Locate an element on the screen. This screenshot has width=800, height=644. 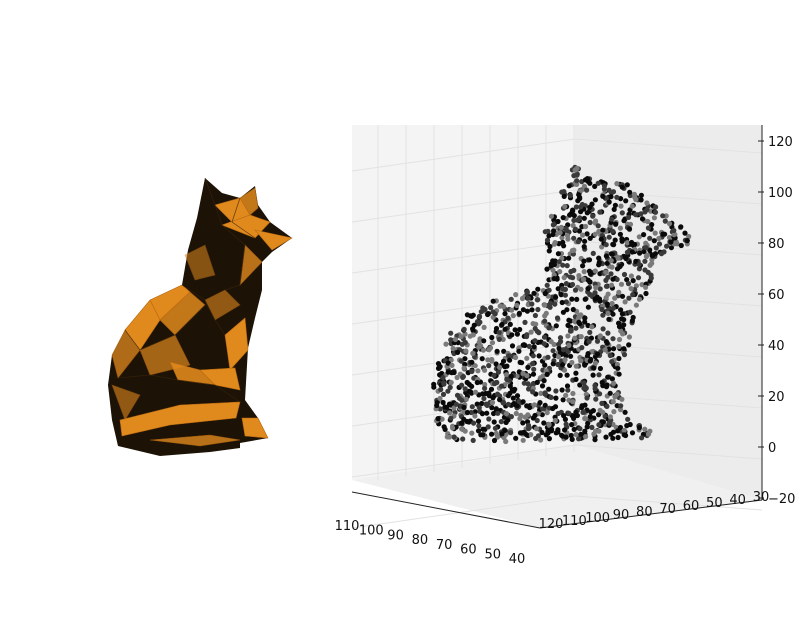
z-tick-label: 80 is located at coordinates (776, 244).